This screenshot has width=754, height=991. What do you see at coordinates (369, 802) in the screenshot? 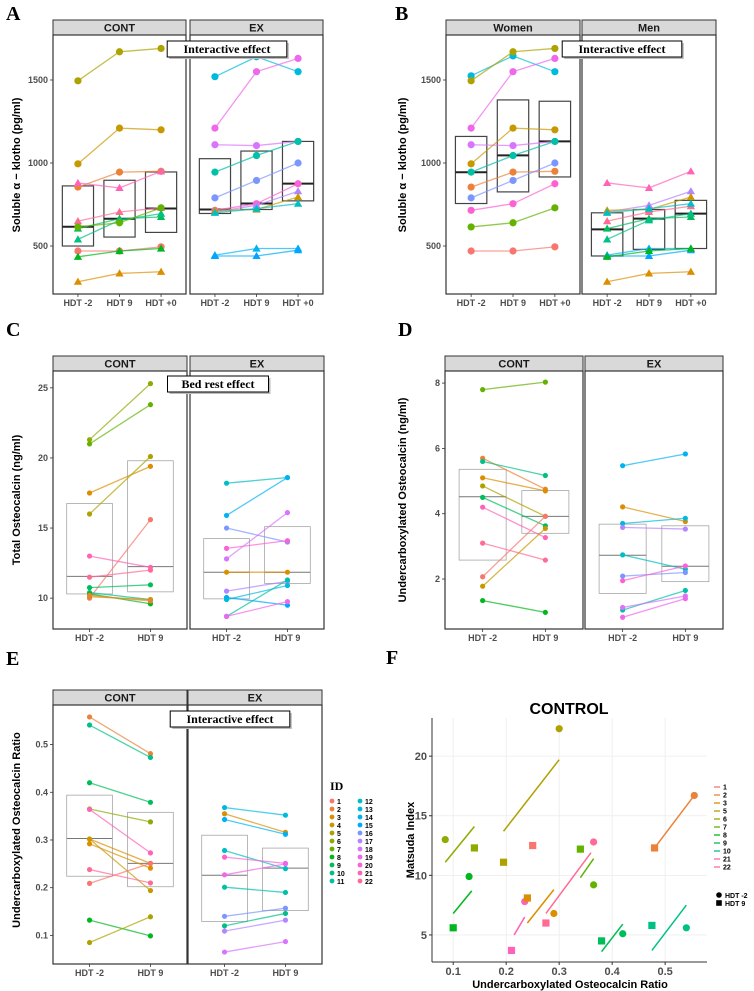
I see `legend-label: 12` at bounding box center [369, 802].